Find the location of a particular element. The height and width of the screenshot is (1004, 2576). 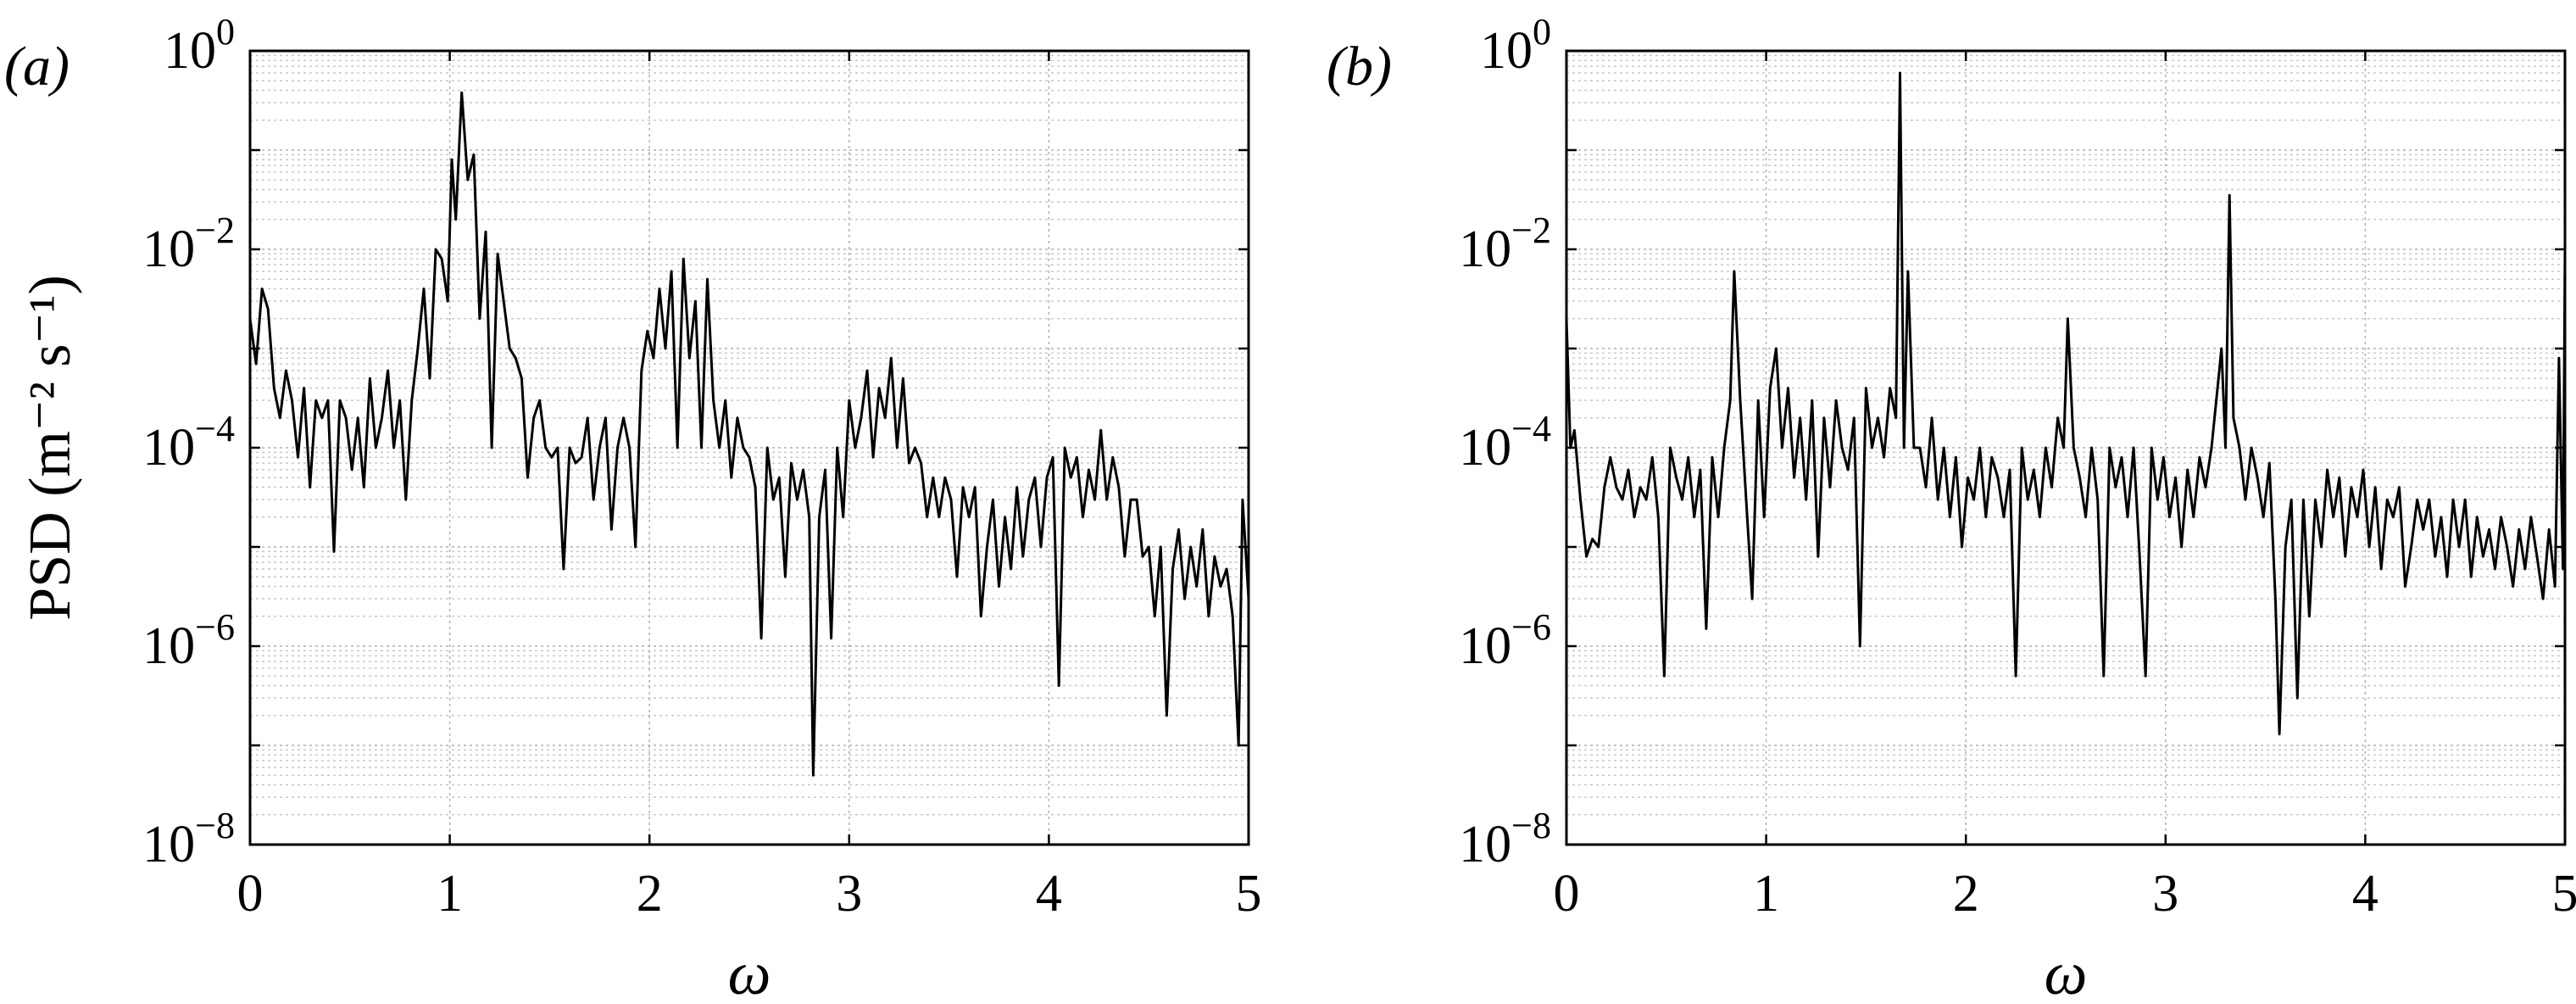

panel-label: (a) is located at coordinates (37, 67).